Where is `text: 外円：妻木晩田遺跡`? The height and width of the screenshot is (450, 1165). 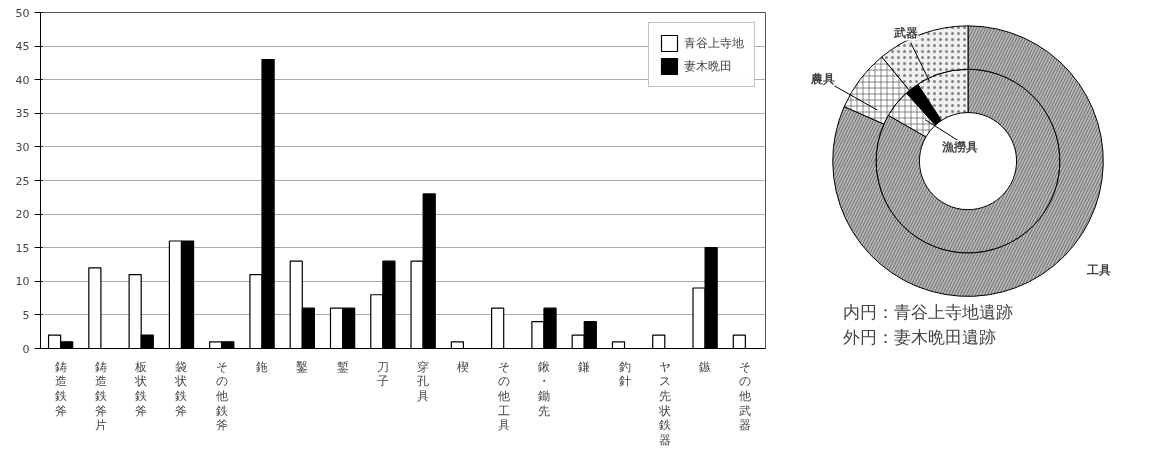
text: 外円：妻木晩田遺跡 is located at coordinates (920, 336).